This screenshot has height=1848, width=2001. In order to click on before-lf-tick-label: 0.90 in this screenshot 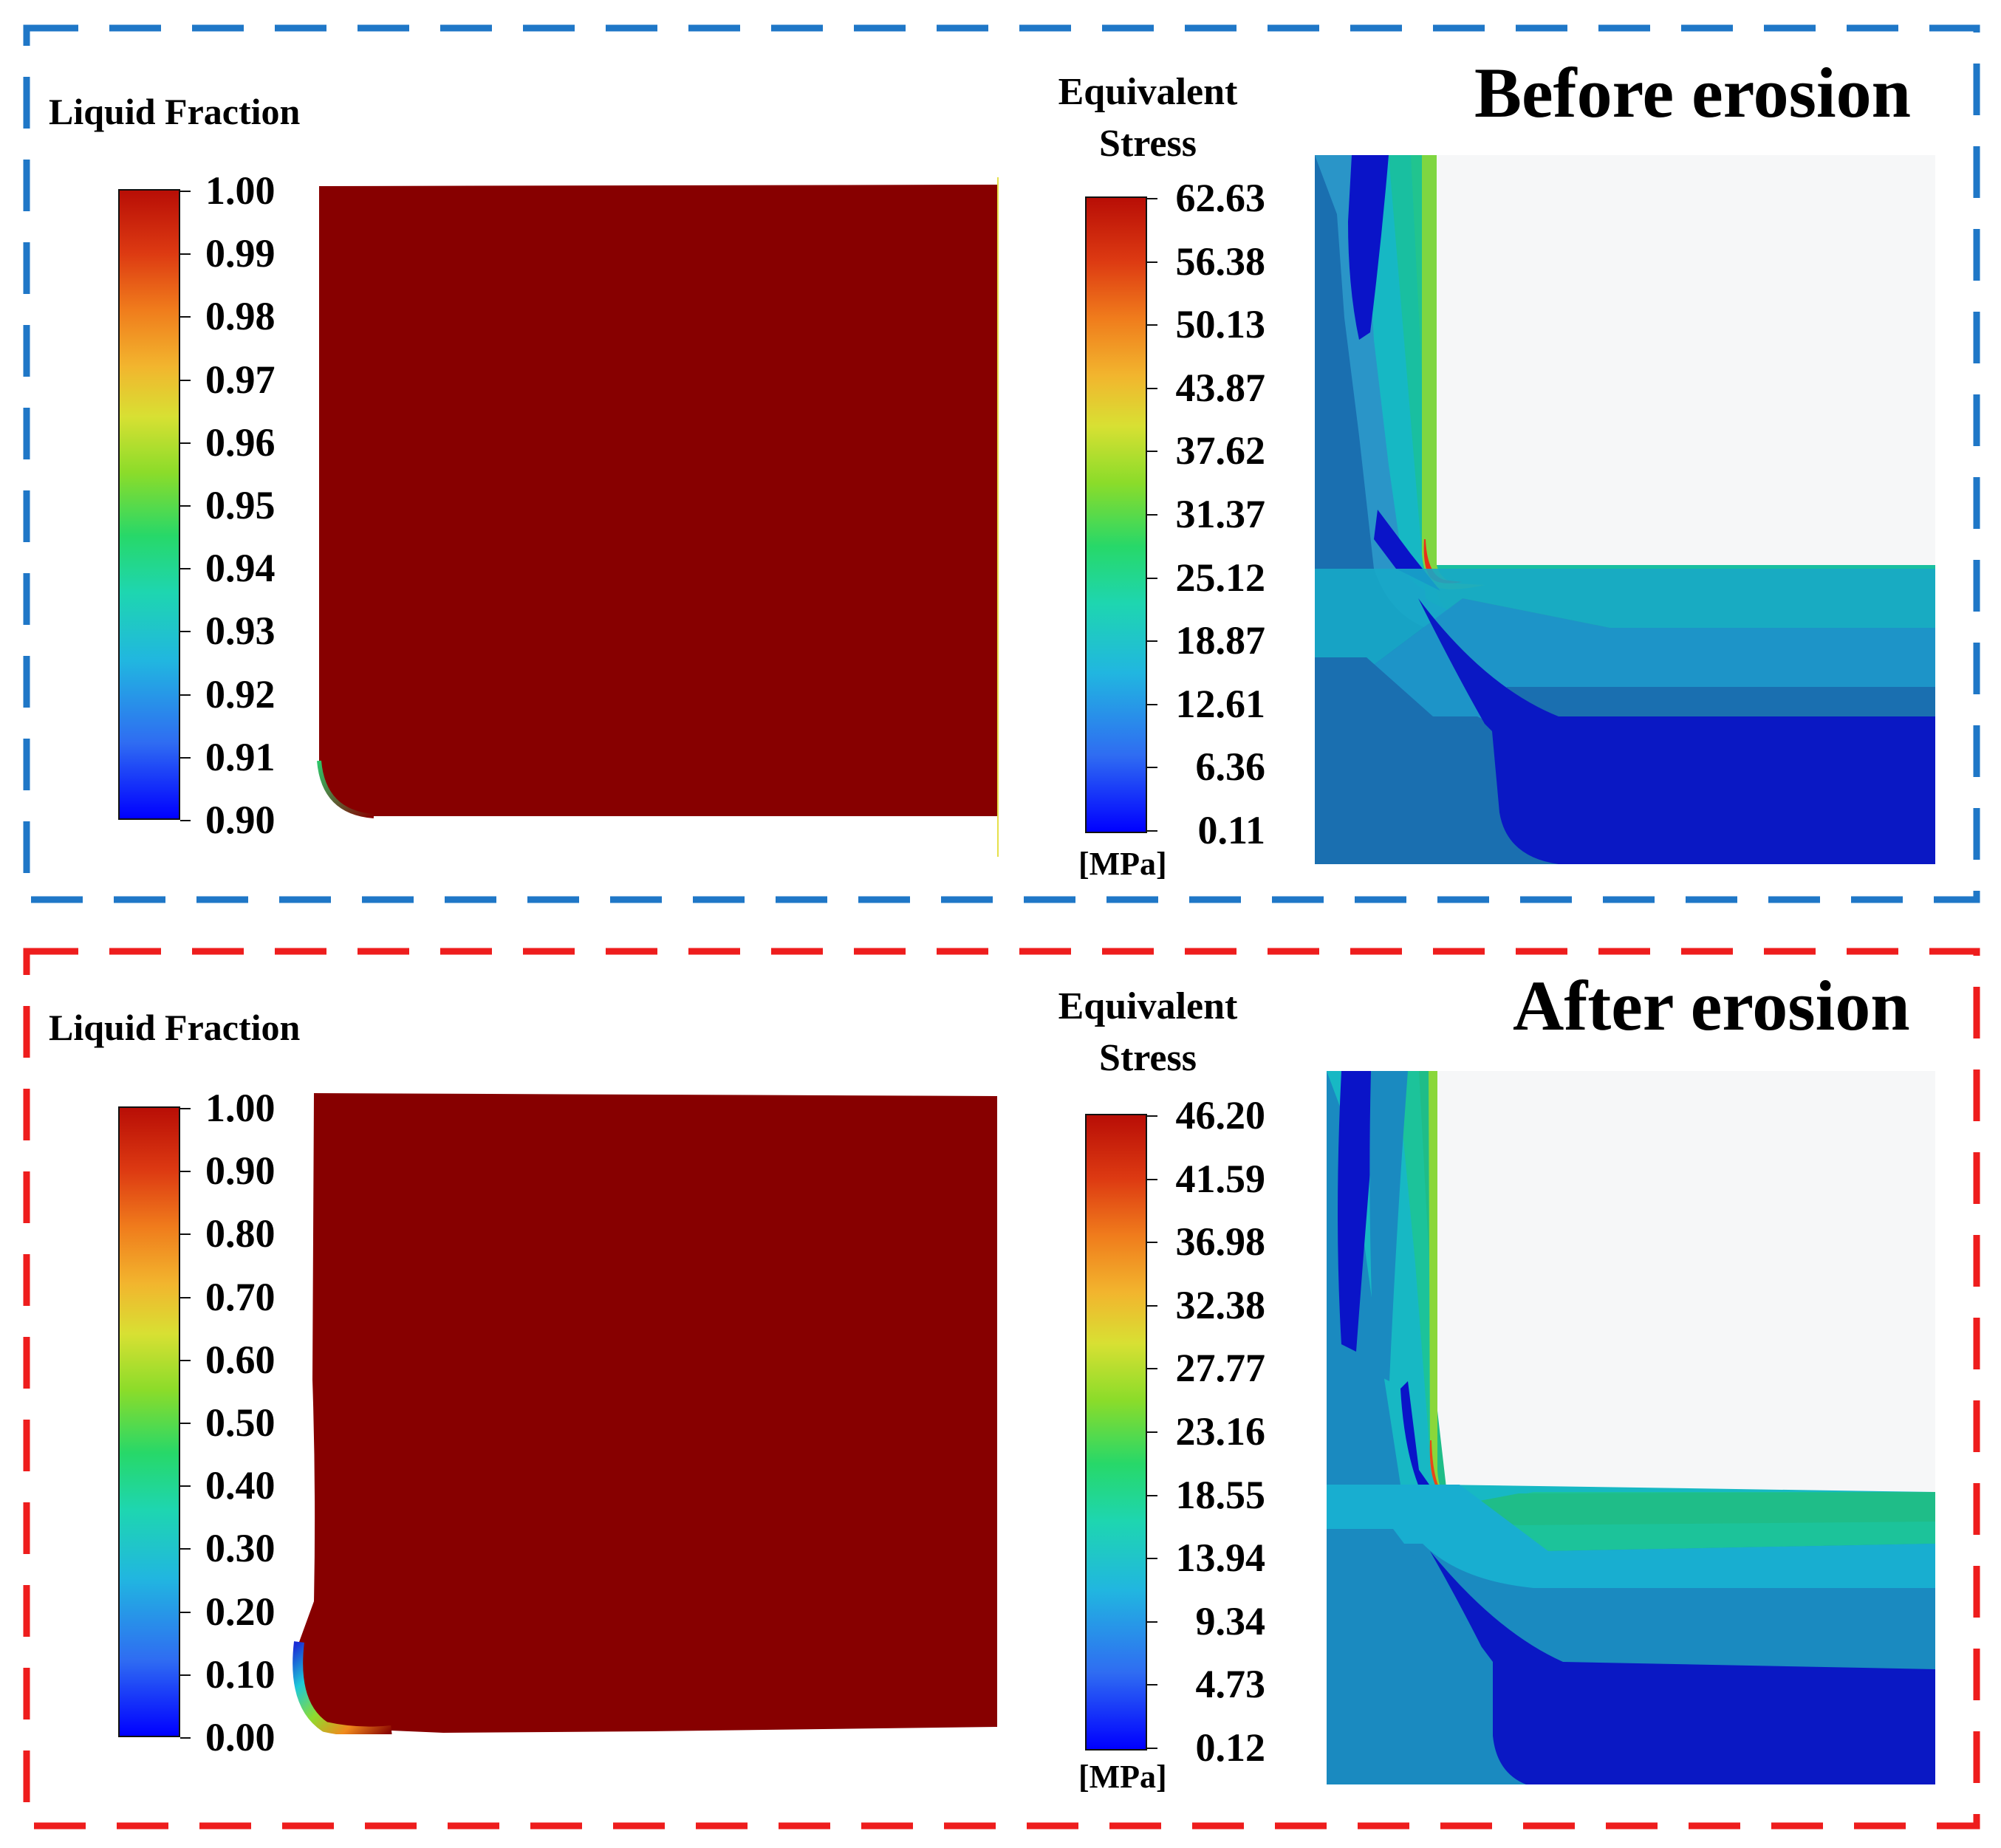, I will do `click(240, 820)`.